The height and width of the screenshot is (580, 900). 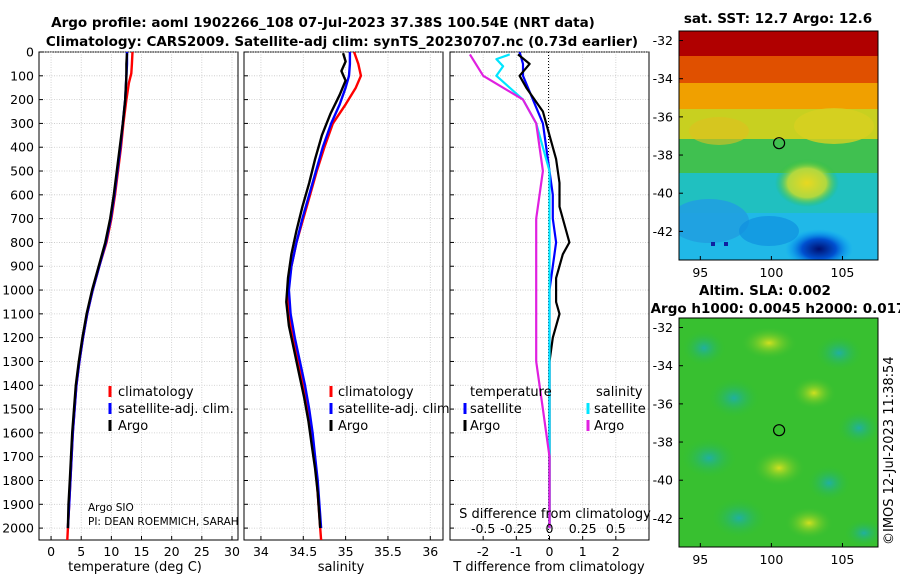 I want to click on sst-map-frame, so click(x=778, y=145).